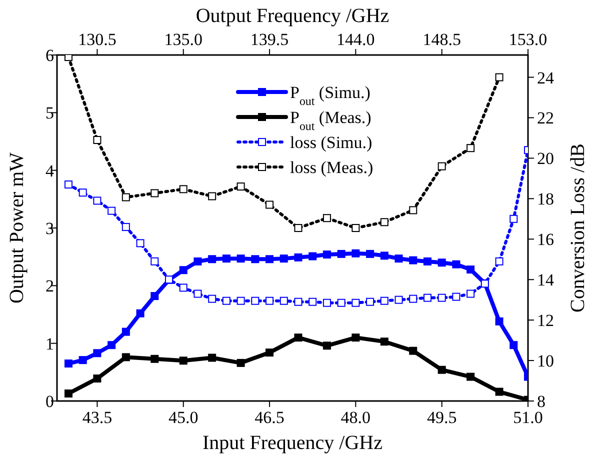  What do you see at coordinates (183, 39) in the screenshot?
I see `x2-tick-label: 135.0` at bounding box center [183, 39].